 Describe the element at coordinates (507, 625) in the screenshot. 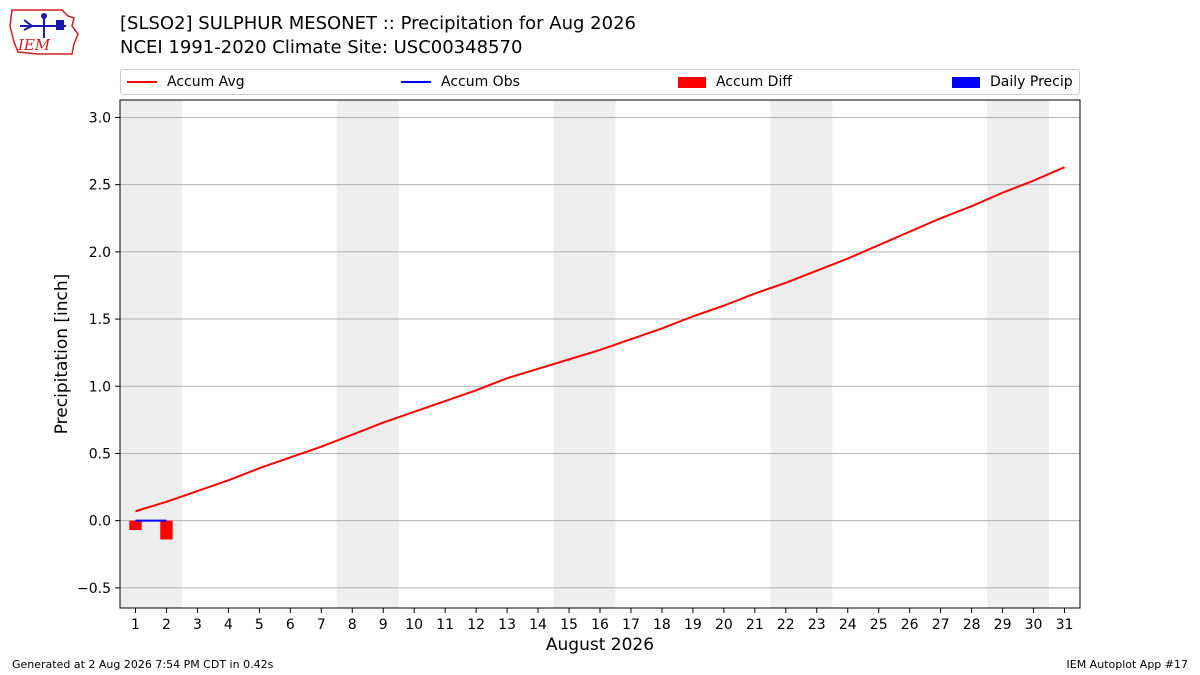

I see `x-tick-label: 13` at that location.